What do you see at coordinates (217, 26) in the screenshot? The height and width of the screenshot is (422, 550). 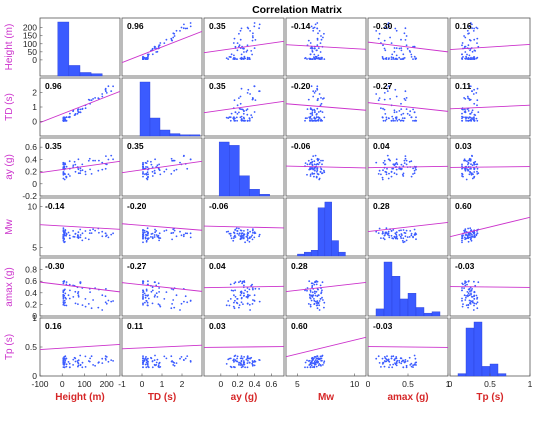 I see `correlation-label: 0.35` at bounding box center [217, 26].